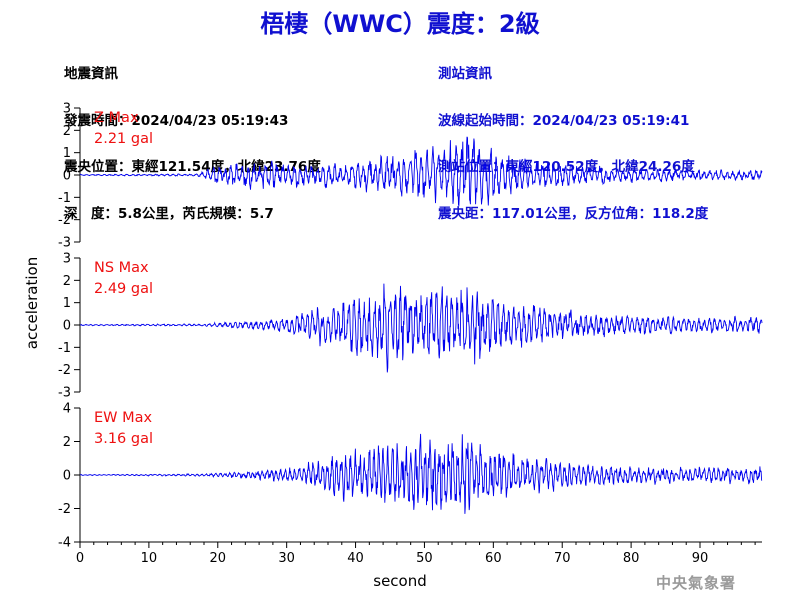 The height and width of the screenshot is (600, 800). Describe the element at coordinates (696, 583) in the screenshot. I see `cwa-watermark: 中央氣象署` at that location.